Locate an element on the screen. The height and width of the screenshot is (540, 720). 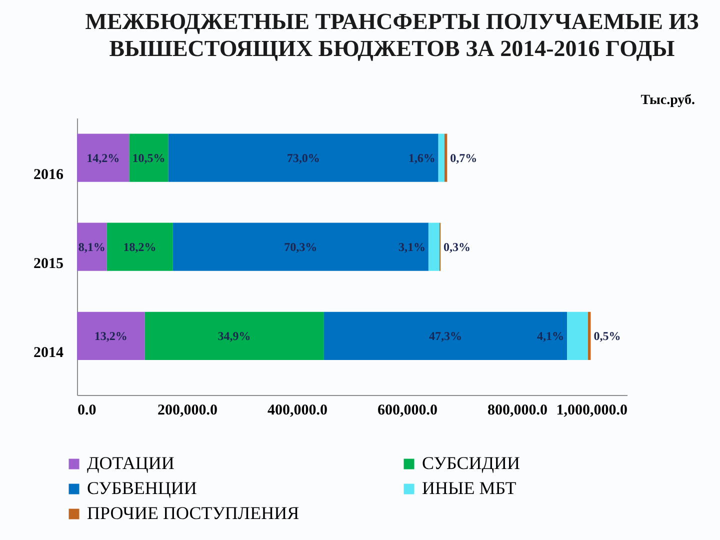
x-tick-label: 200,000.0 is located at coordinates (188, 410).